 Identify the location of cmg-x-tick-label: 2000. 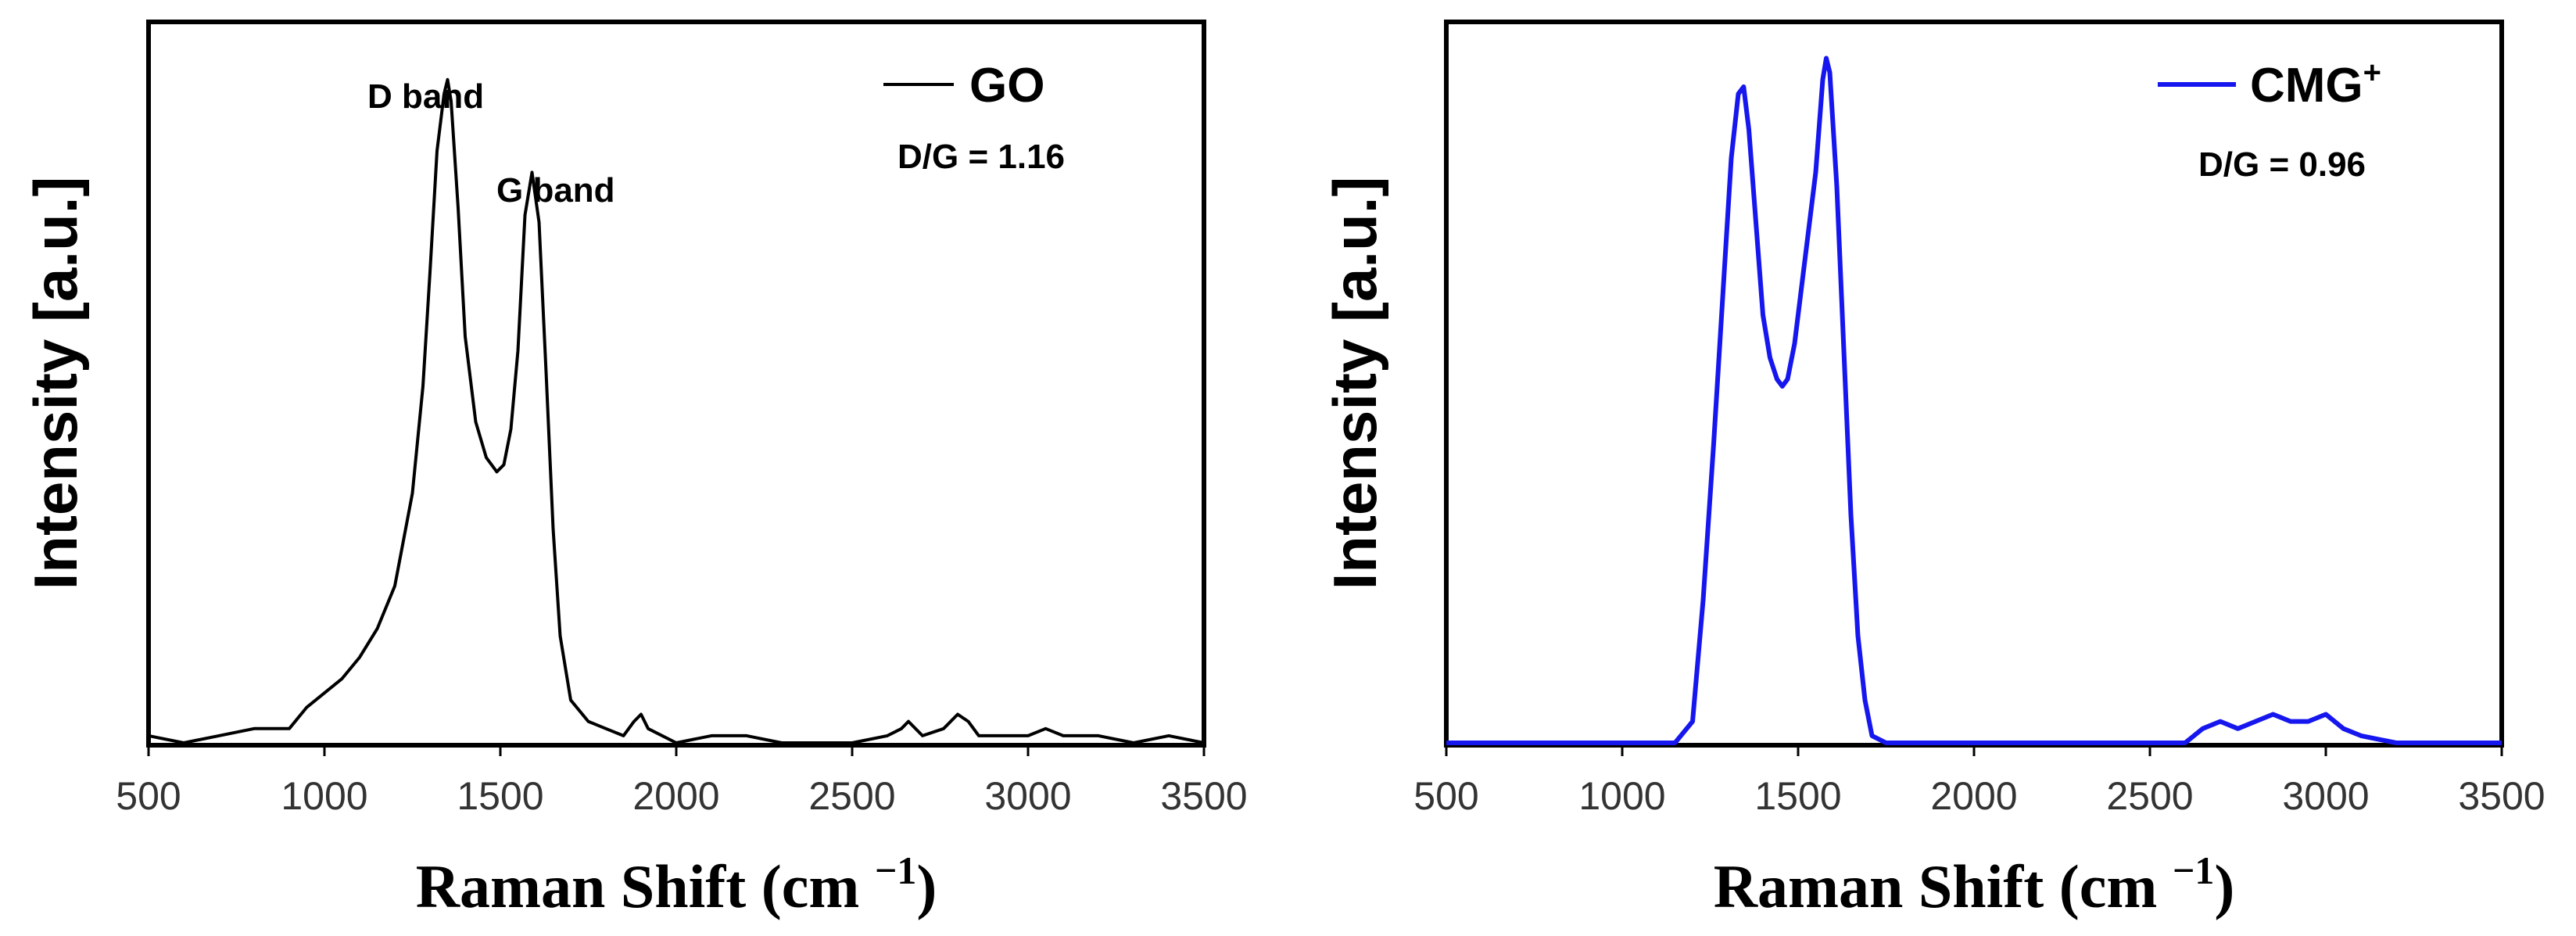
(1974, 796).